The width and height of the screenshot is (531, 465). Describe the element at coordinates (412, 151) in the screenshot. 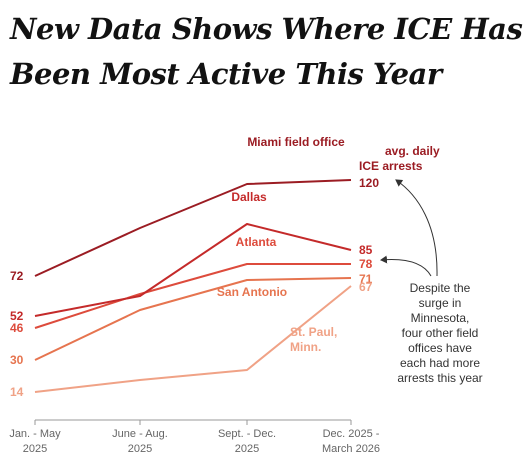

I see `unit-label: avg. daily` at that location.